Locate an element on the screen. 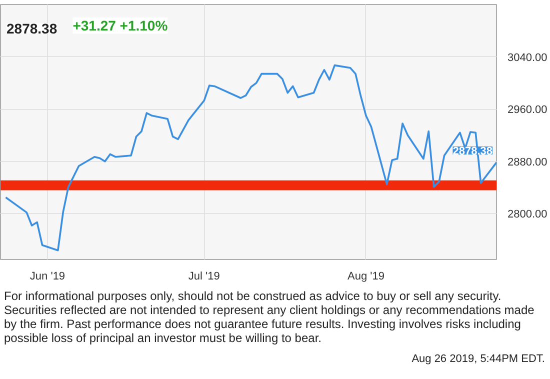  x-tick-label: Jun '19 is located at coordinates (48, 276).